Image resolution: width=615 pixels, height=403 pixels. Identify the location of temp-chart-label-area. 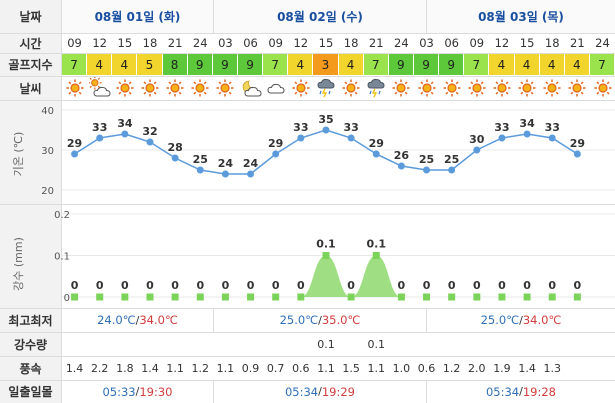
(31, 152).